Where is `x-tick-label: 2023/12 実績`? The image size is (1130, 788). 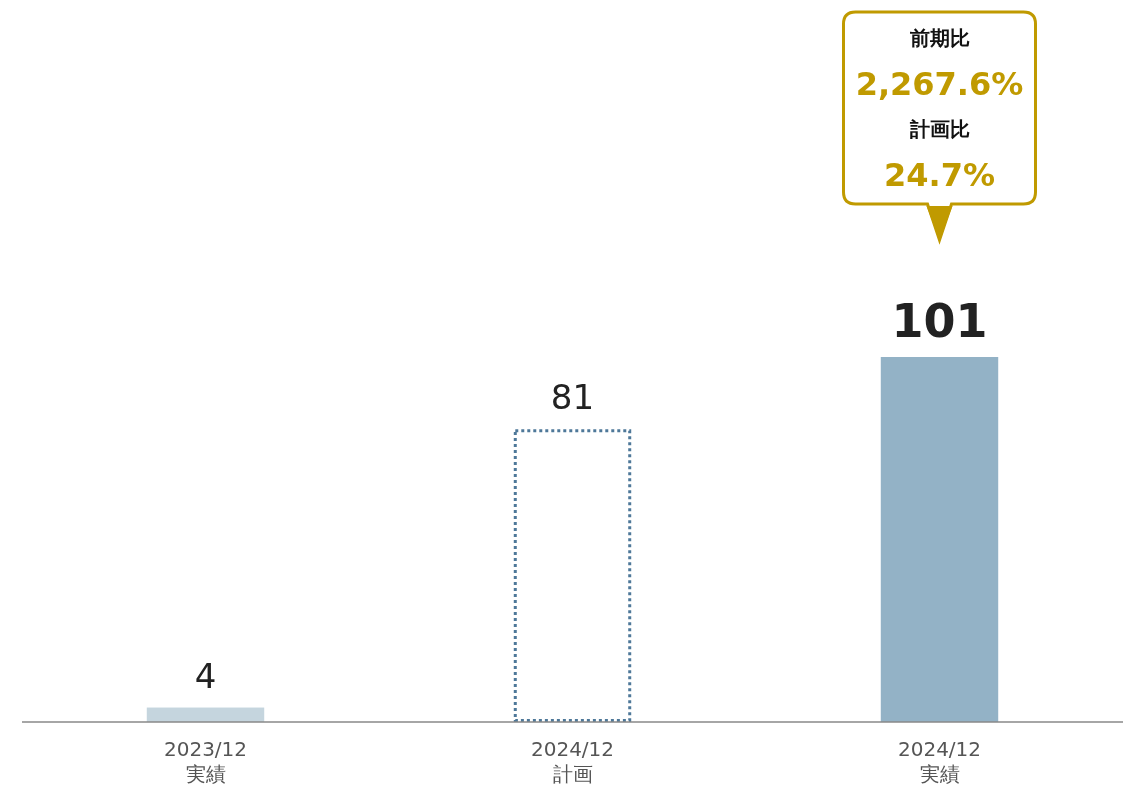
x-tick-label: 2023/12 実績 is located at coordinates (205, 761).